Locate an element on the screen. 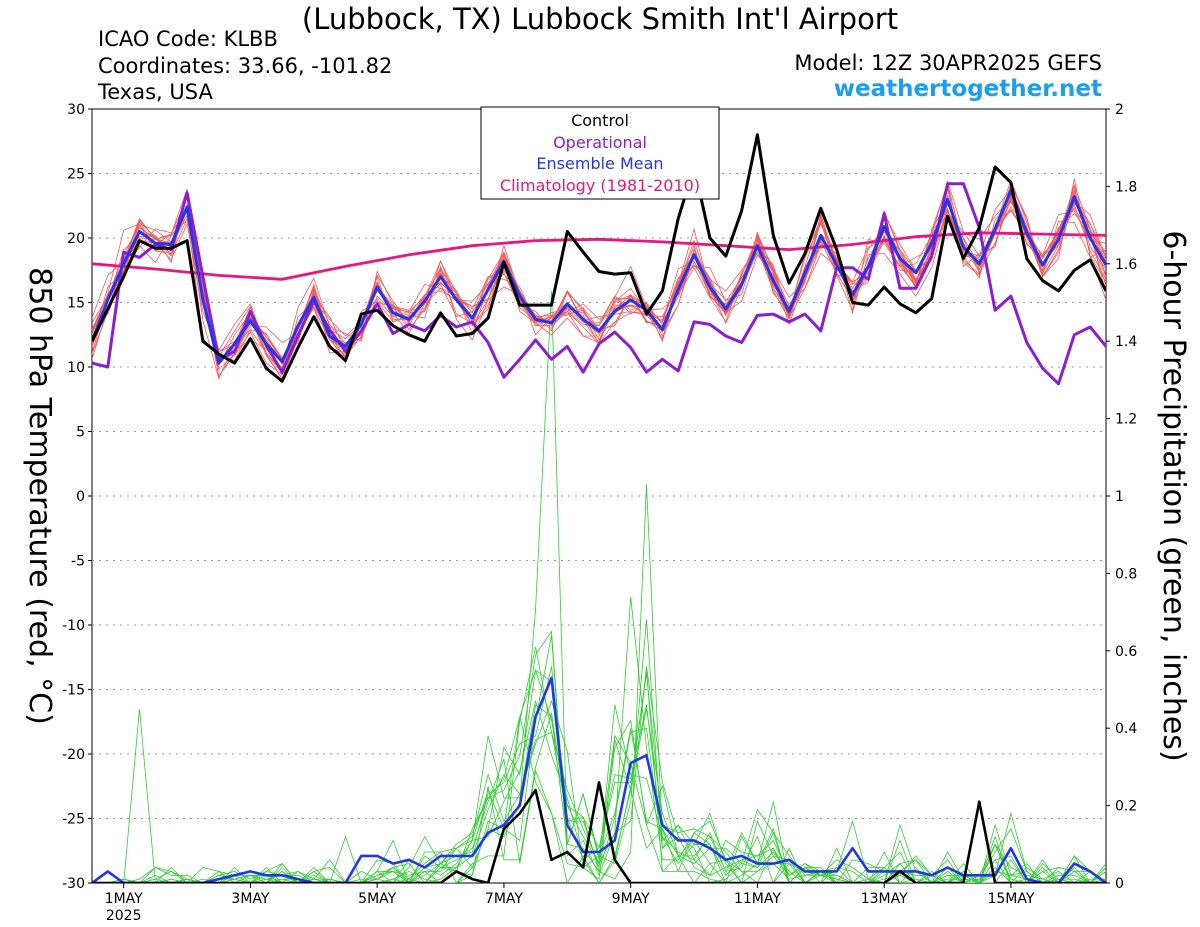  x-tick-label: 15MAY is located at coordinates (1010, 899).